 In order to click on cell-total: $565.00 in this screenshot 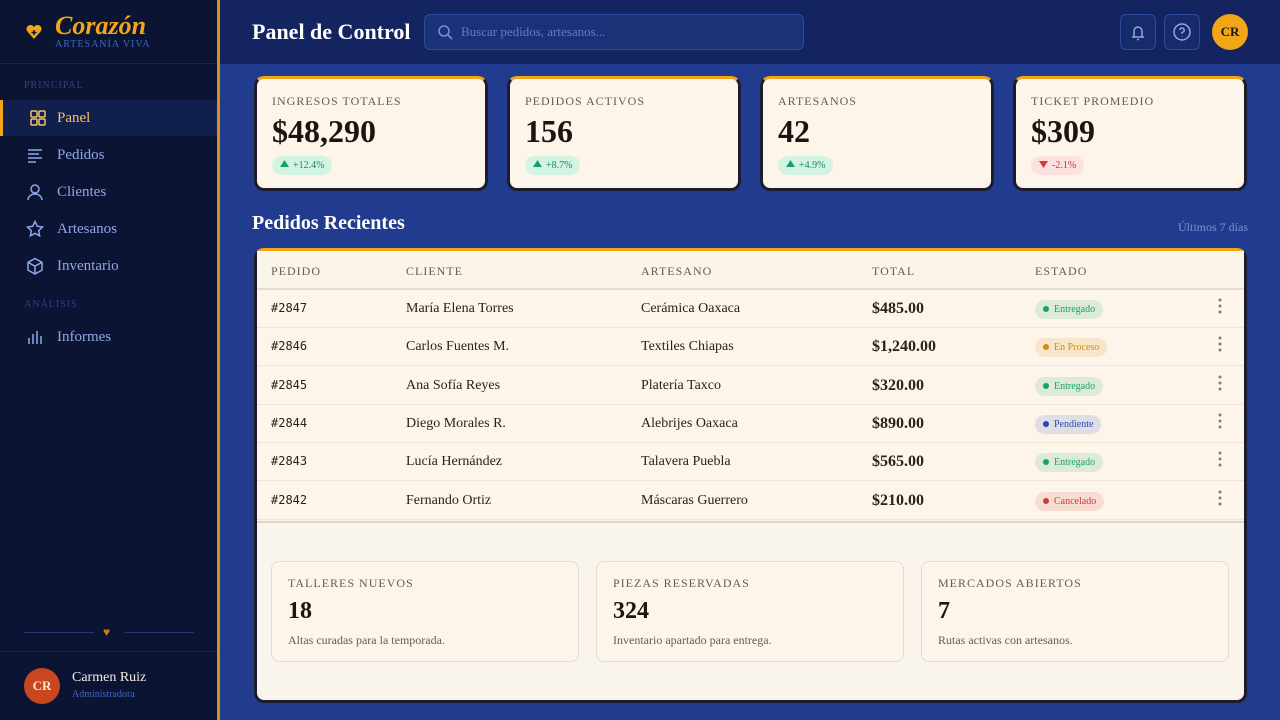, I will do `click(898, 462)`.